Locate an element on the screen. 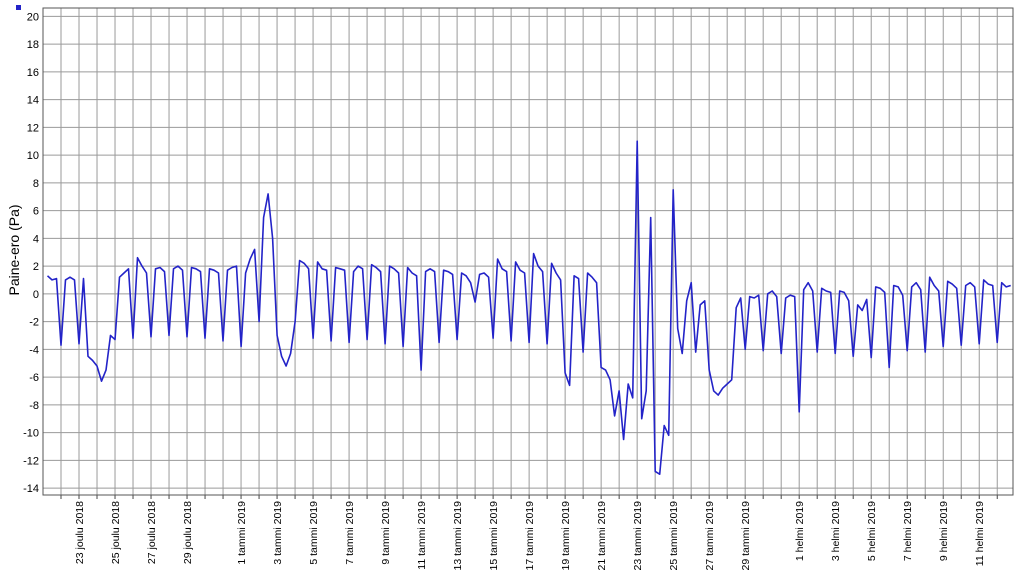 This screenshot has width=1023, height=582. x-tick-label: 13 tammi 2019 is located at coordinates (458, 536).